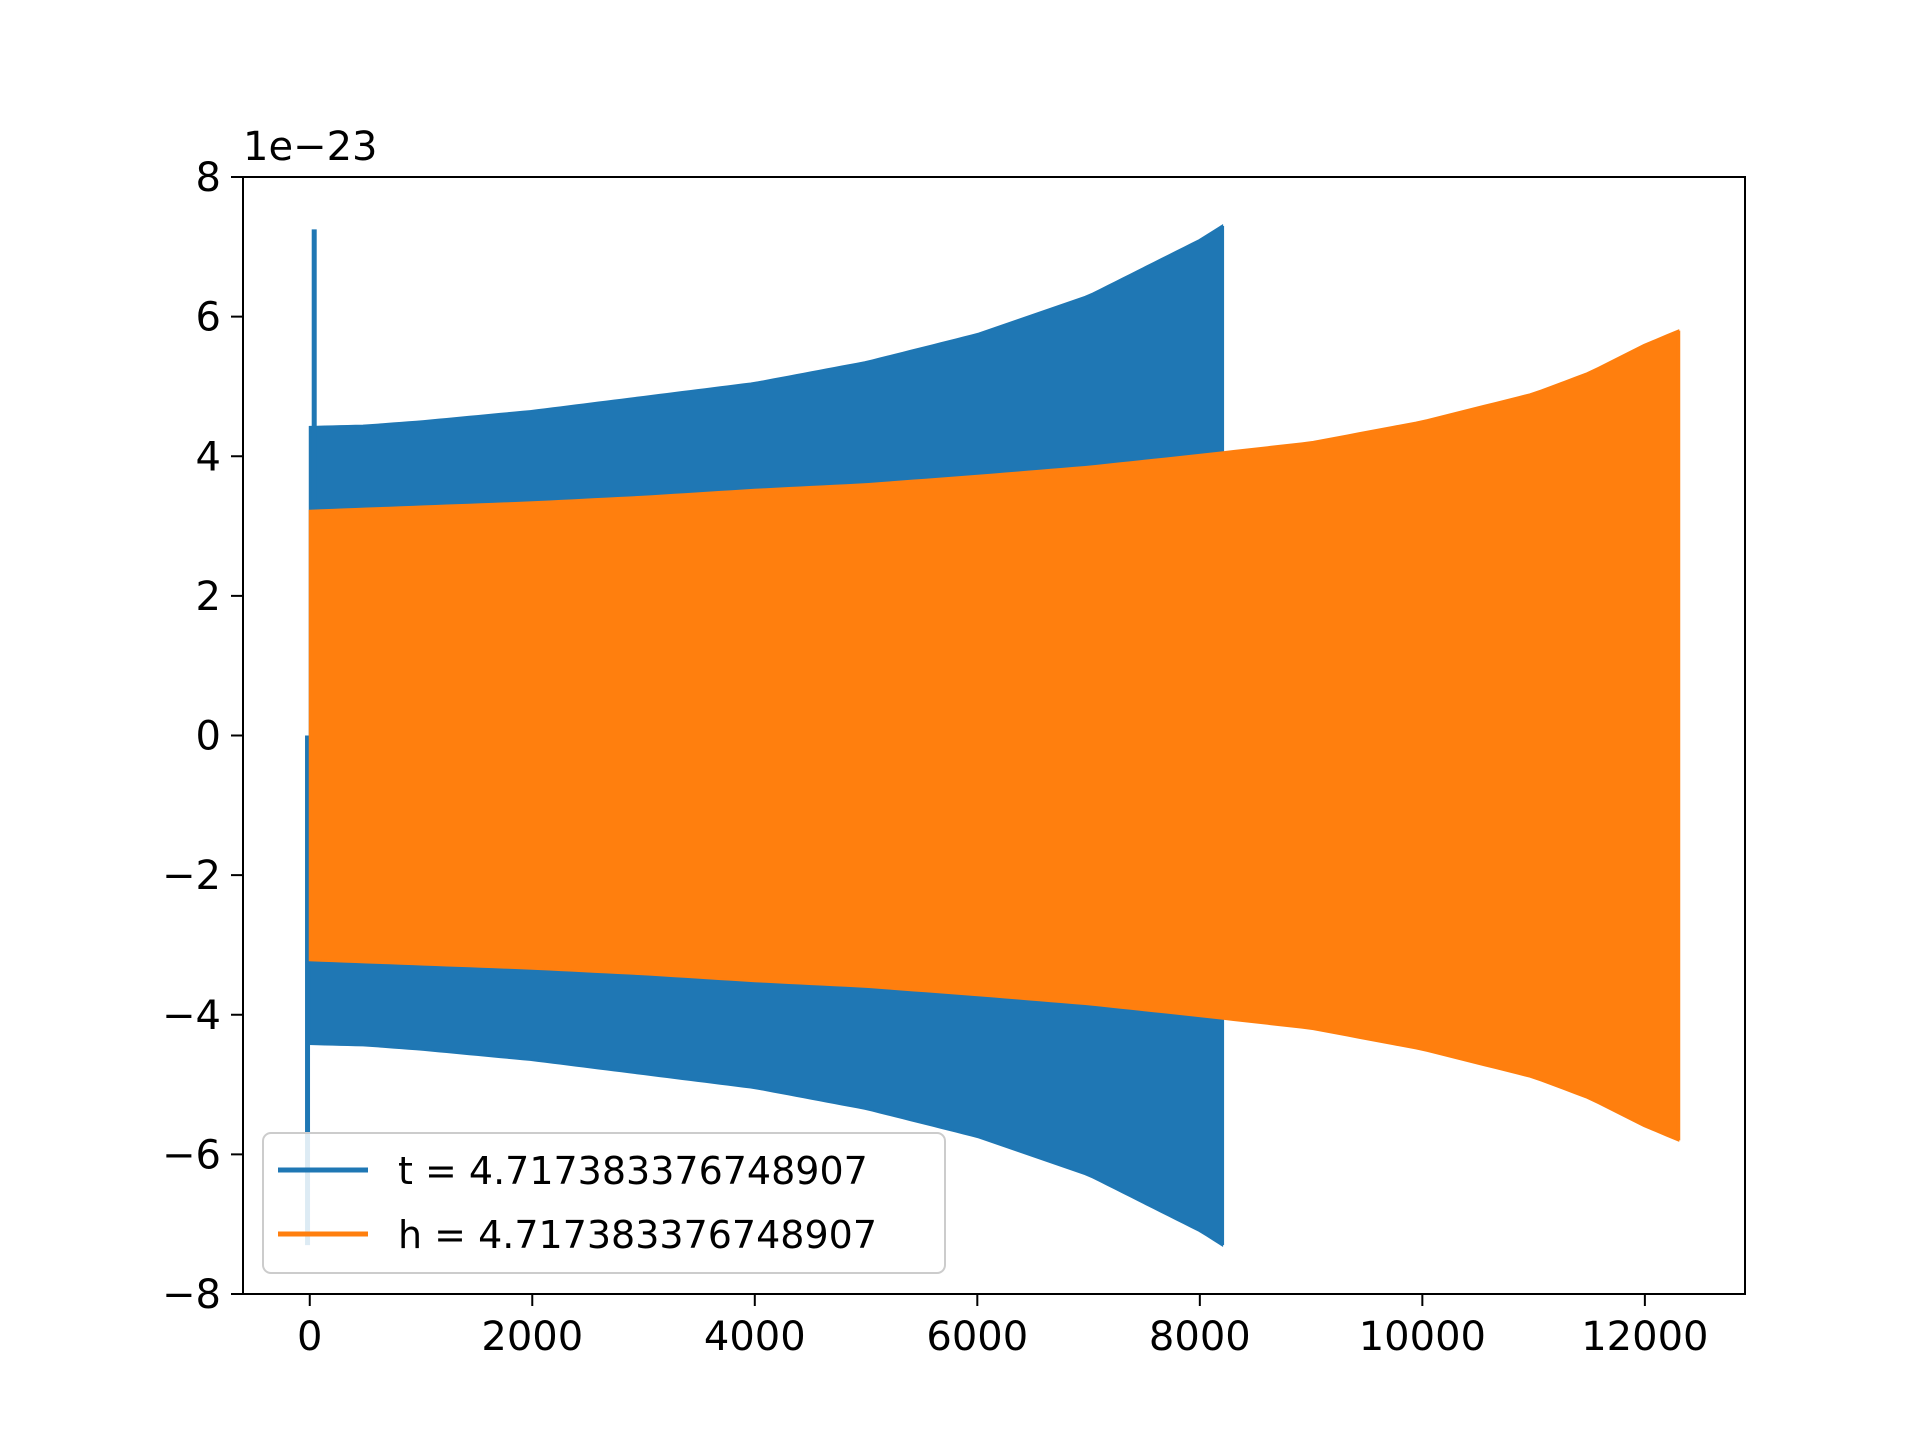 The image size is (1920, 1440). What do you see at coordinates (309, 1337) in the screenshot?
I see `x-tick-label: 0` at bounding box center [309, 1337].